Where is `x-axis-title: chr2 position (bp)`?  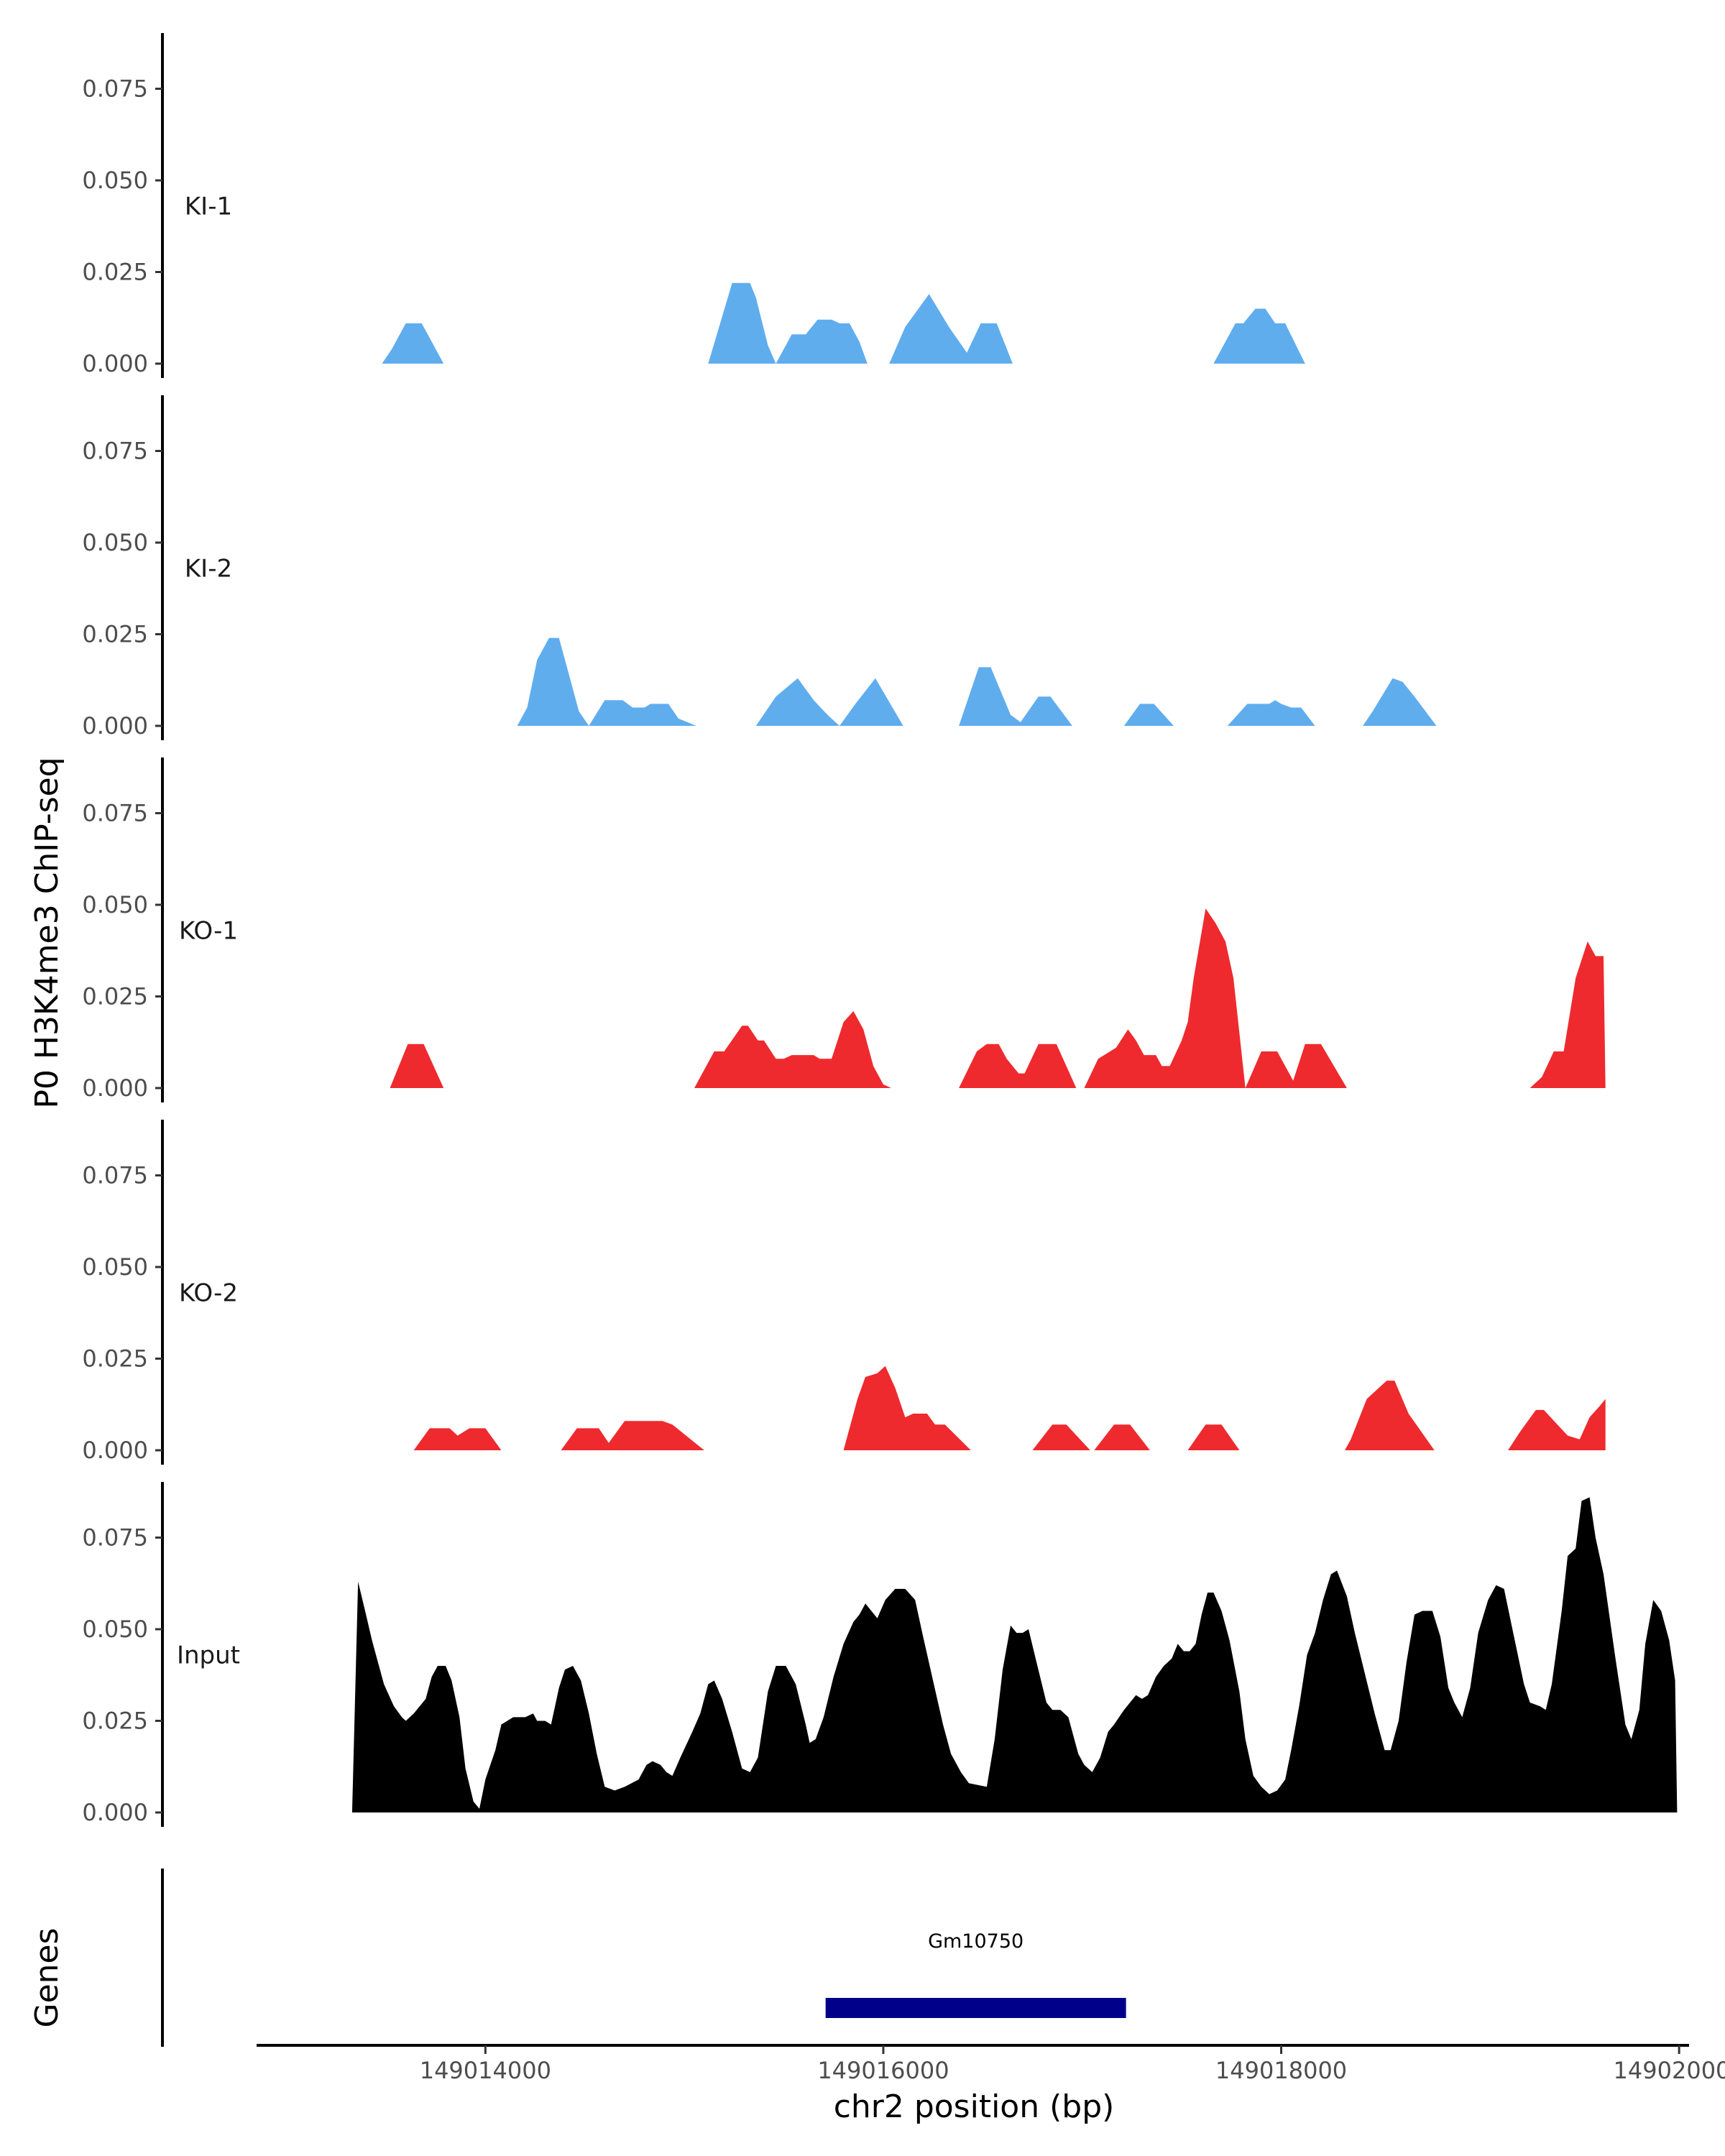 x-axis-title: chr2 position (bp) is located at coordinates (974, 2106).